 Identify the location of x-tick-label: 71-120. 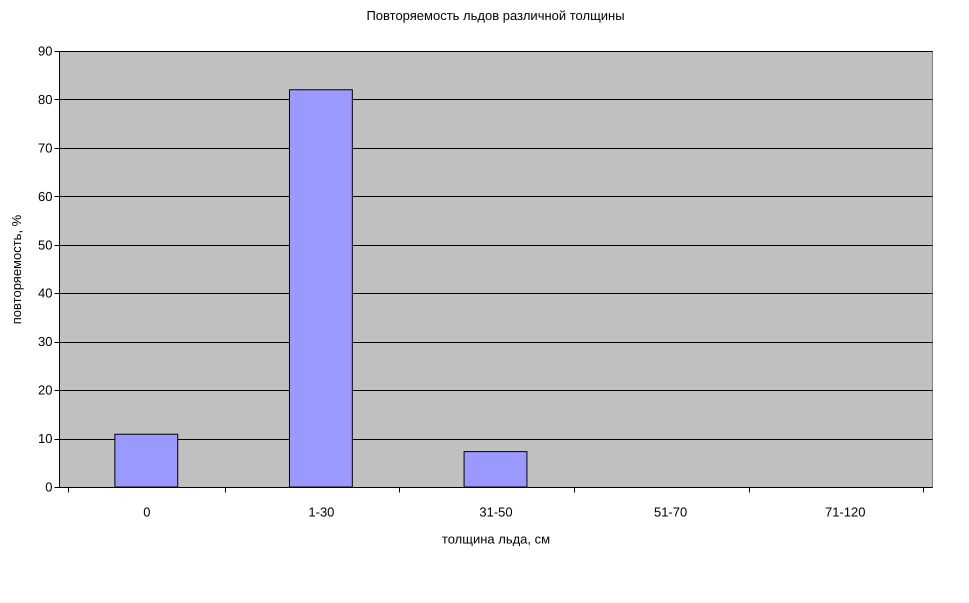
(845, 512).